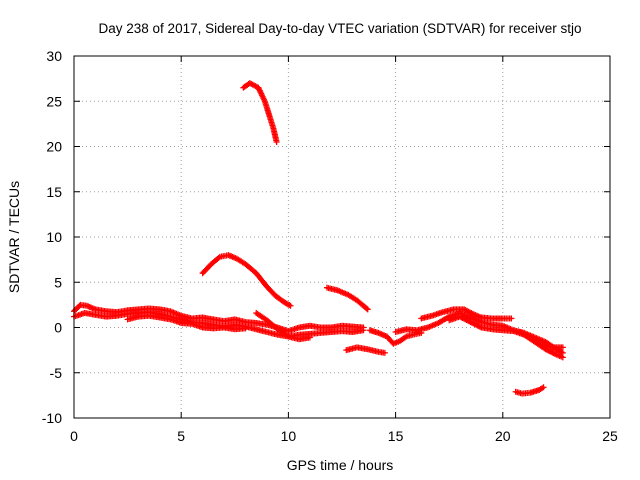 The height and width of the screenshot is (480, 640). I want to click on x-tick-label: 5, so click(181, 436).